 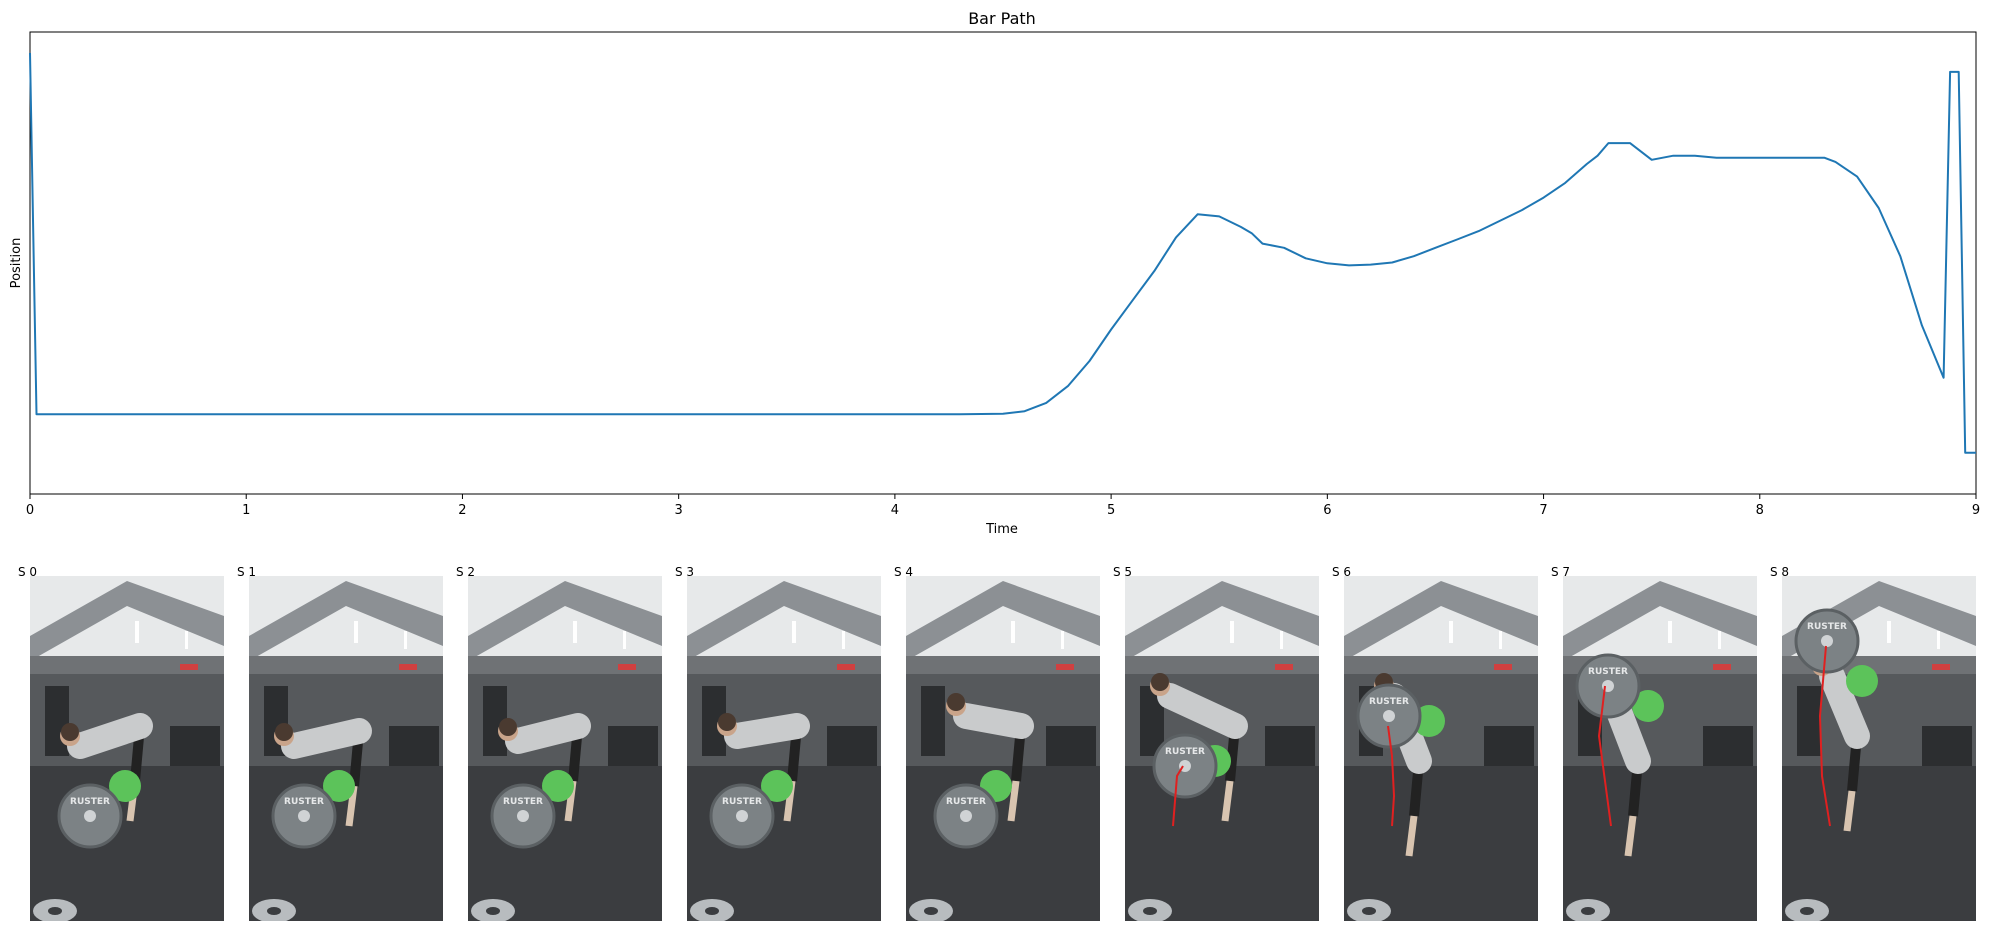 I want to click on x-tick-label: 7, so click(x=1543, y=510).